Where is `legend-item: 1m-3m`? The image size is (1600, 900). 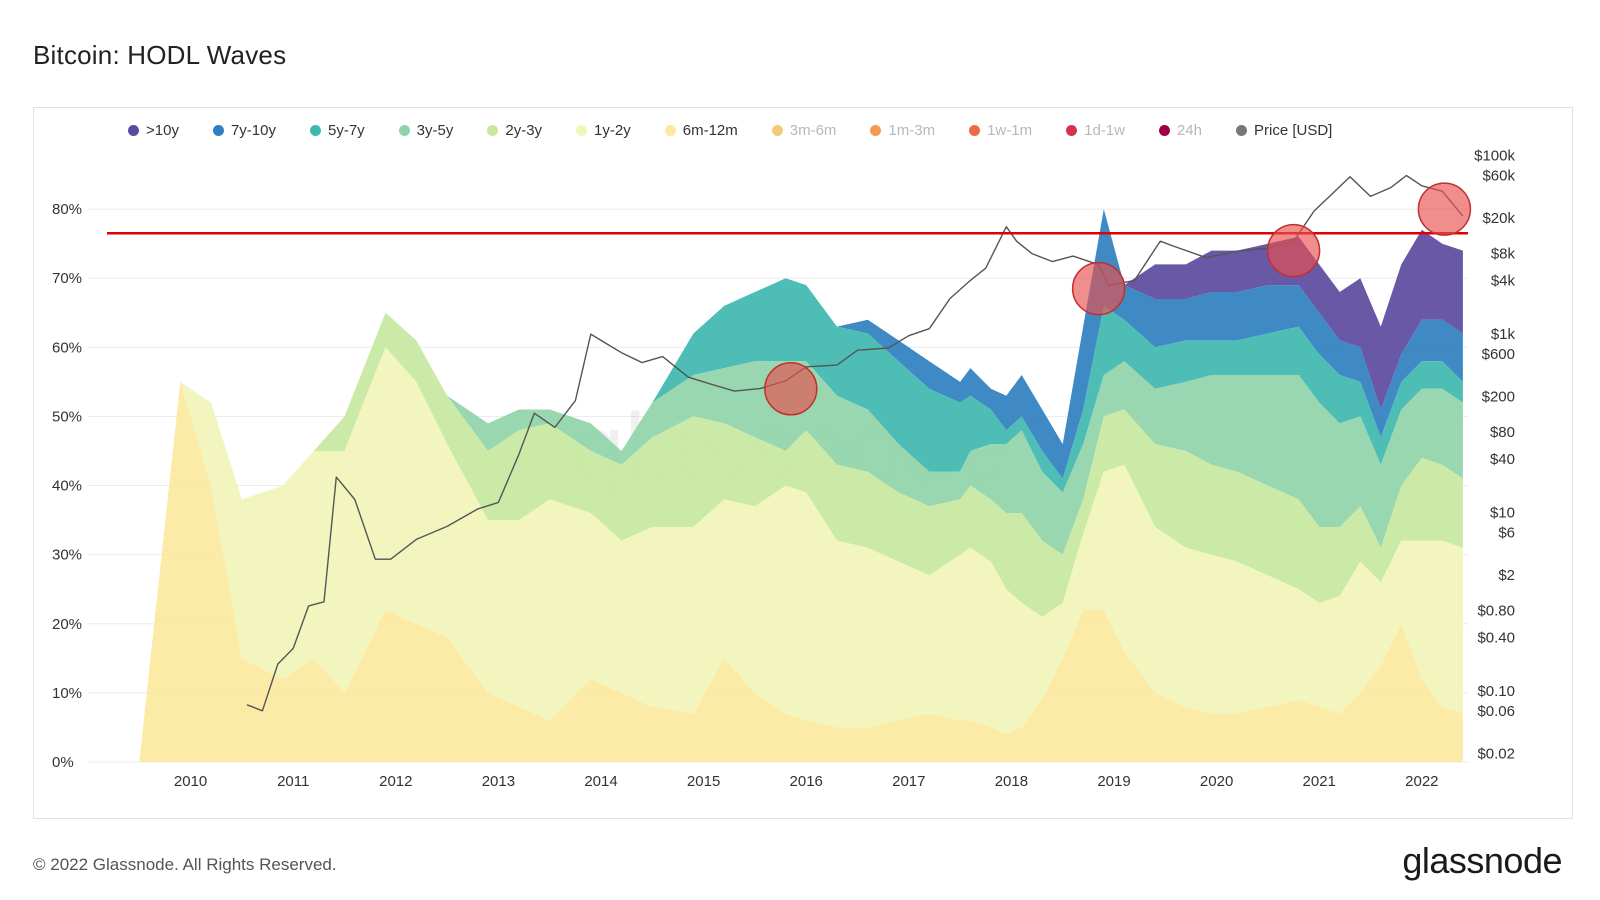
legend-item: 1m-3m is located at coordinates (902, 130).